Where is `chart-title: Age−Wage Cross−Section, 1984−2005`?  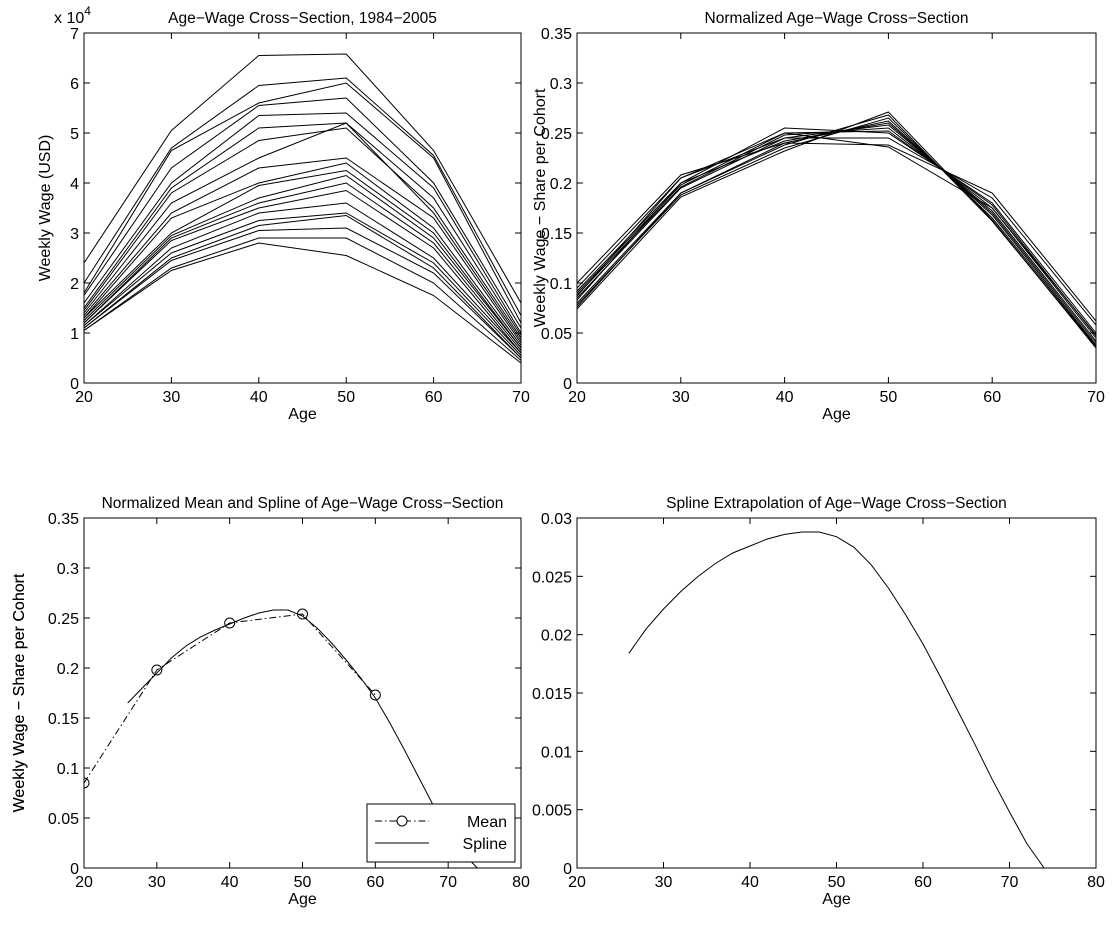 chart-title: Age−Wage Cross−Section, 1984−2005 is located at coordinates (302, 18).